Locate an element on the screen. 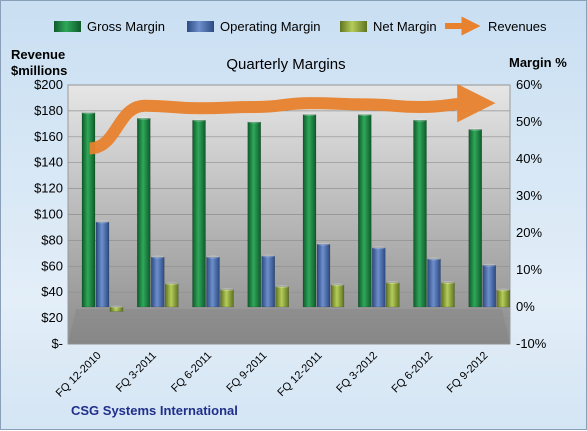 This screenshot has height=431, width=587. y-left-tick-label: $140 is located at coordinates (48, 162).